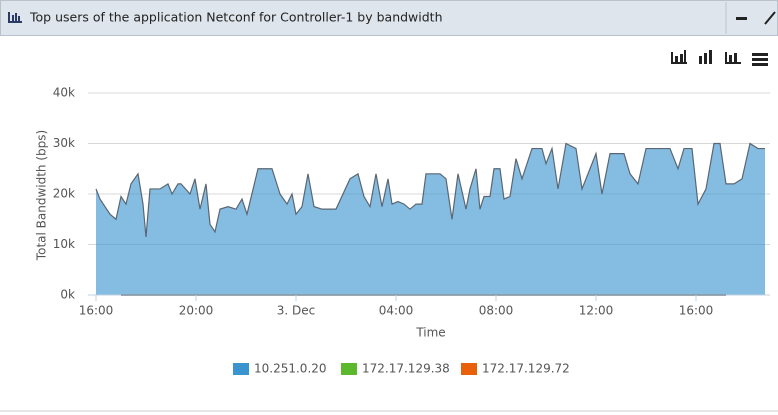 The image size is (778, 415). I want to click on x-axis-title: Time, so click(430, 333).